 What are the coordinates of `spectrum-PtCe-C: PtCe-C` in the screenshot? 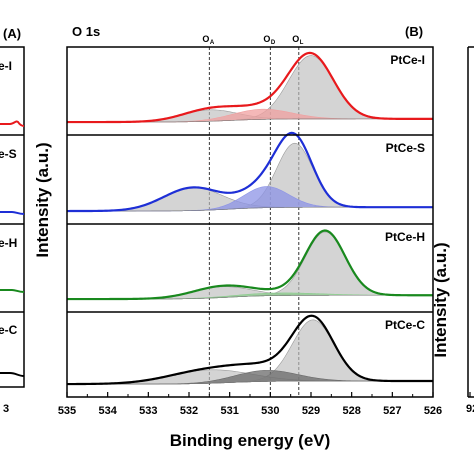 It's located at (249, 350).